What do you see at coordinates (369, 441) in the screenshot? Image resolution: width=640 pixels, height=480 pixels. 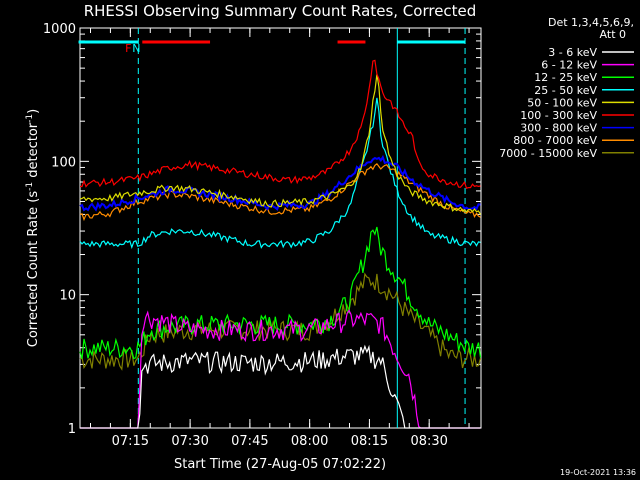 I see `x-tick-label: 08:15` at bounding box center [369, 441].